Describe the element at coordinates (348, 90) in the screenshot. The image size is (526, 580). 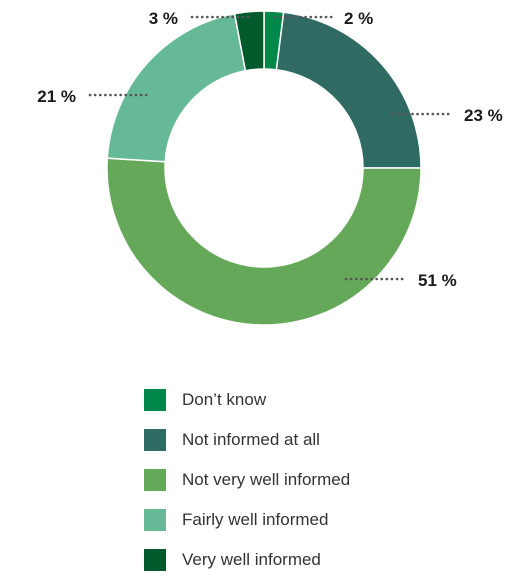
I see `slice-not-informed-at-all` at that location.